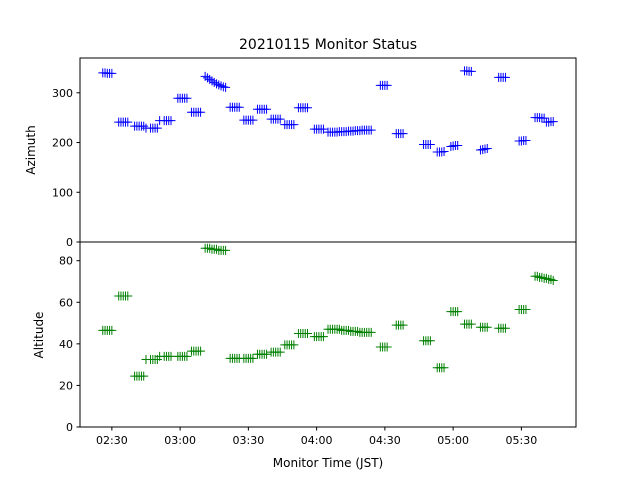  What do you see at coordinates (62, 93) in the screenshot?
I see `y-tick-label: 300` at bounding box center [62, 93].